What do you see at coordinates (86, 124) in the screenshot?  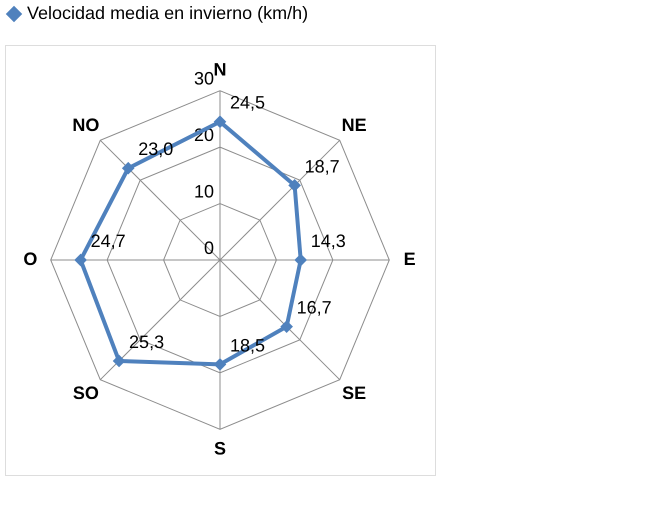 I see `spoke-label: NO` at bounding box center [86, 124].